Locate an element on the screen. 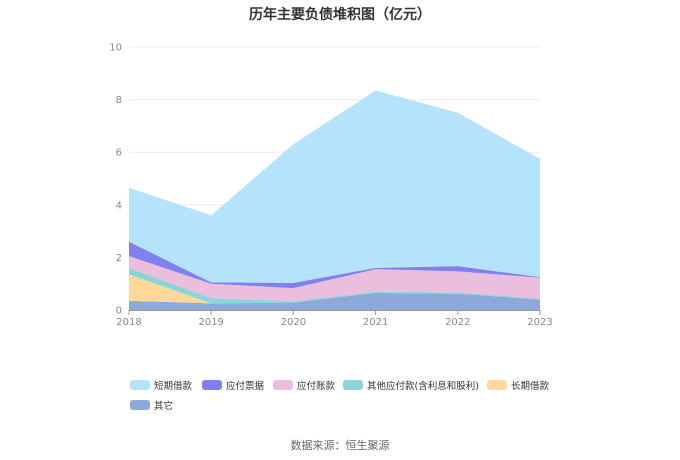  x-tick-label-2018: 2018 is located at coordinates (128, 322).